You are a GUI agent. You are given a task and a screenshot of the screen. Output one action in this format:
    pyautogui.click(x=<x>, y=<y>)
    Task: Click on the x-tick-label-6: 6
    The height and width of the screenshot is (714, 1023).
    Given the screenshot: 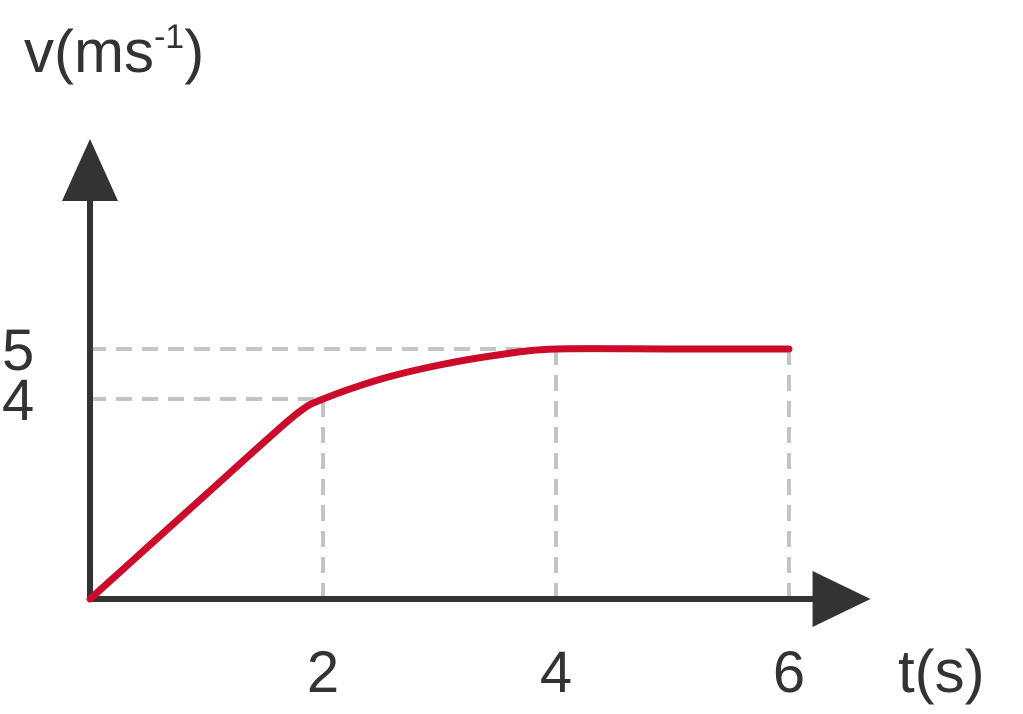 What is the action you would take?
    pyautogui.click(x=789, y=672)
    